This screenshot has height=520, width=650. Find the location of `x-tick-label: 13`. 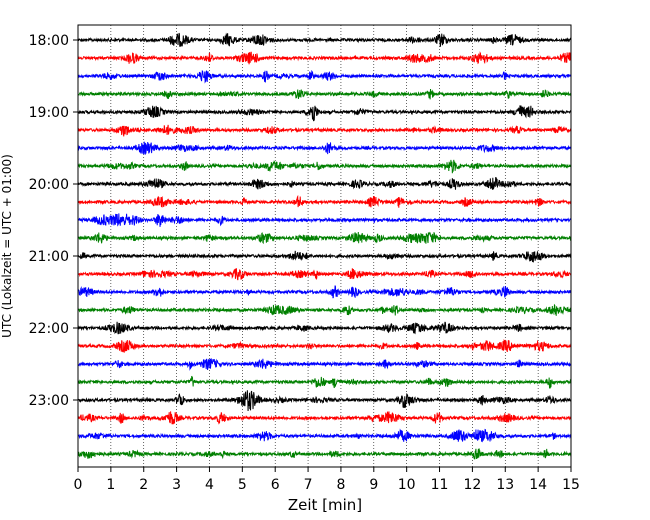

x-tick-label: 13 is located at coordinates (505, 485).